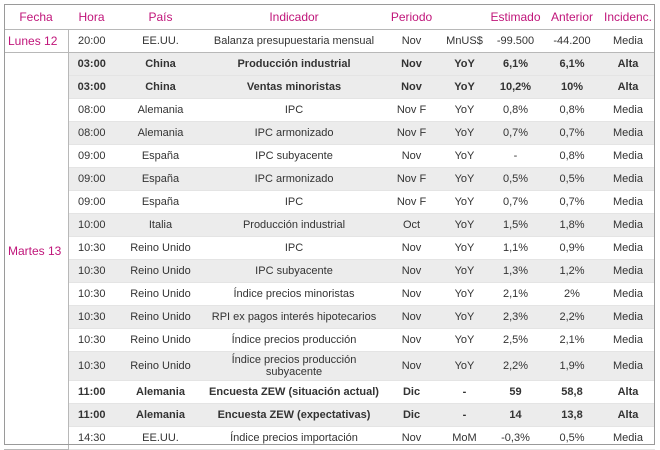 The height and width of the screenshot is (450, 660). What do you see at coordinates (36, 251) in the screenshot?
I see `date-cell: Martes 13` at bounding box center [36, 251].